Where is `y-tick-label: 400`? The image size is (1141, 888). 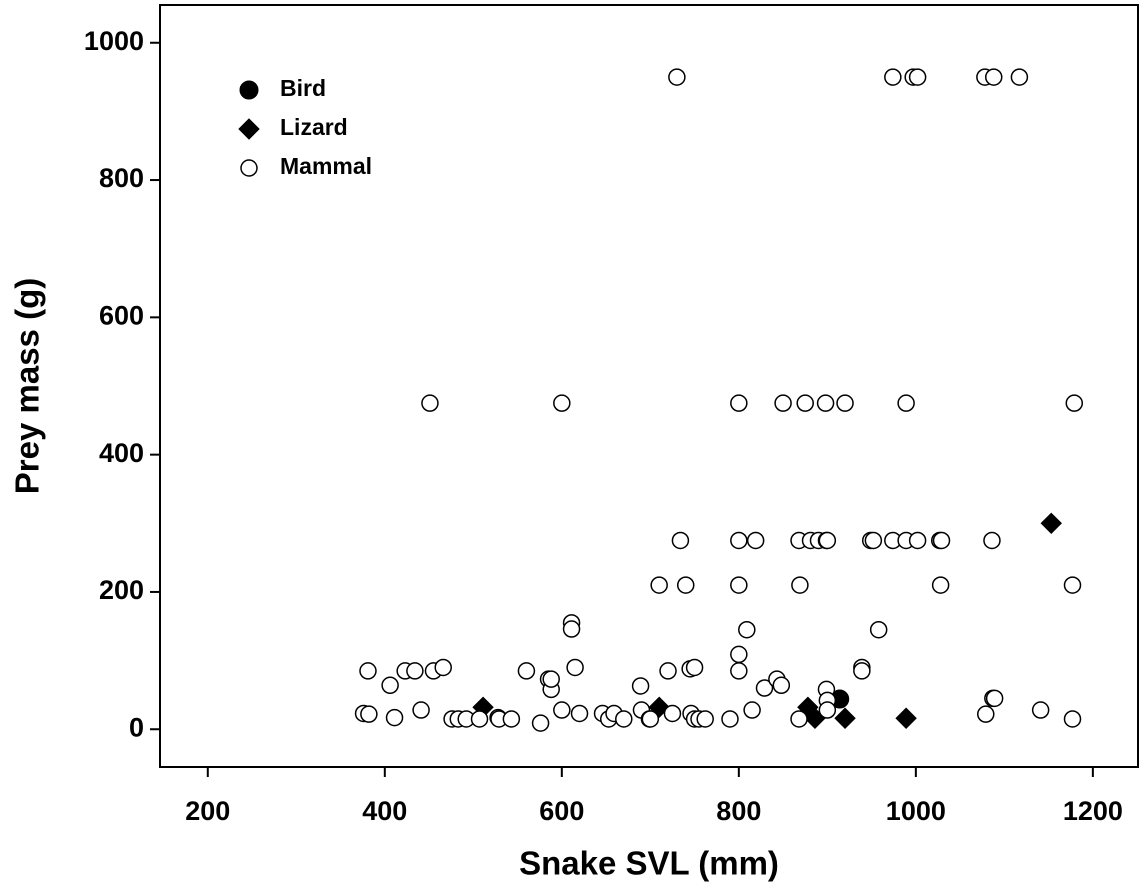
y-tick-label: 400 is located at coordinates (121, 453).